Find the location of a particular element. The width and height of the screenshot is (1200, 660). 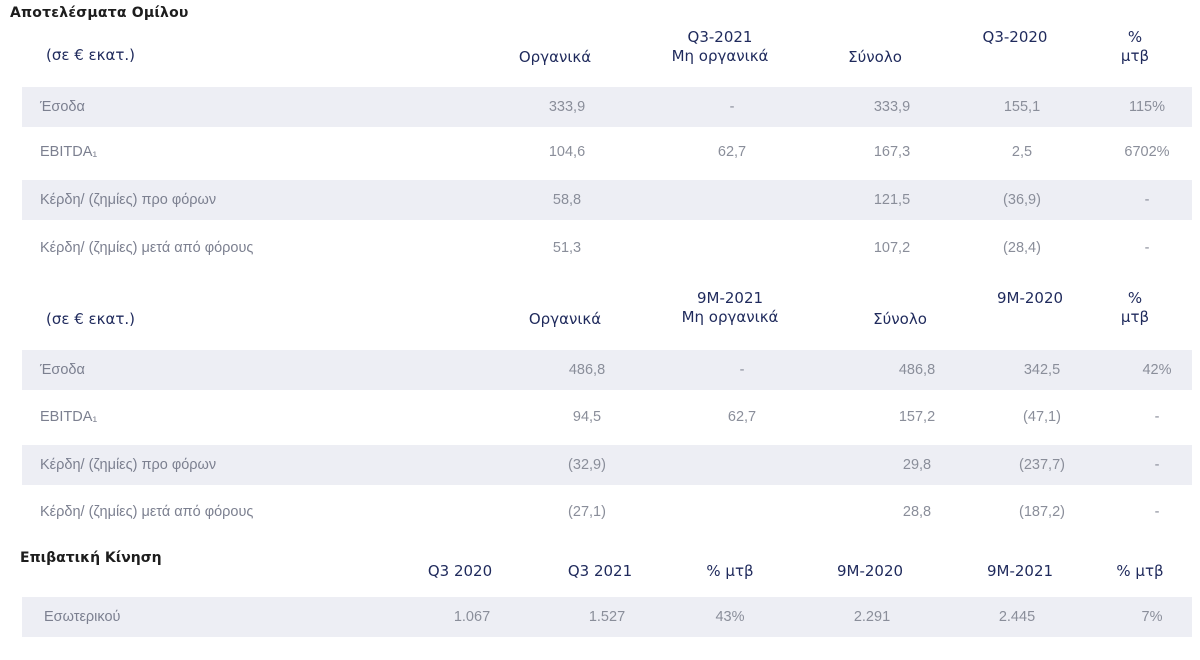

table-row: EBITDA₁ 104,6 62,7 167,3 2,5 6702% is located at coordinates (607, 152).